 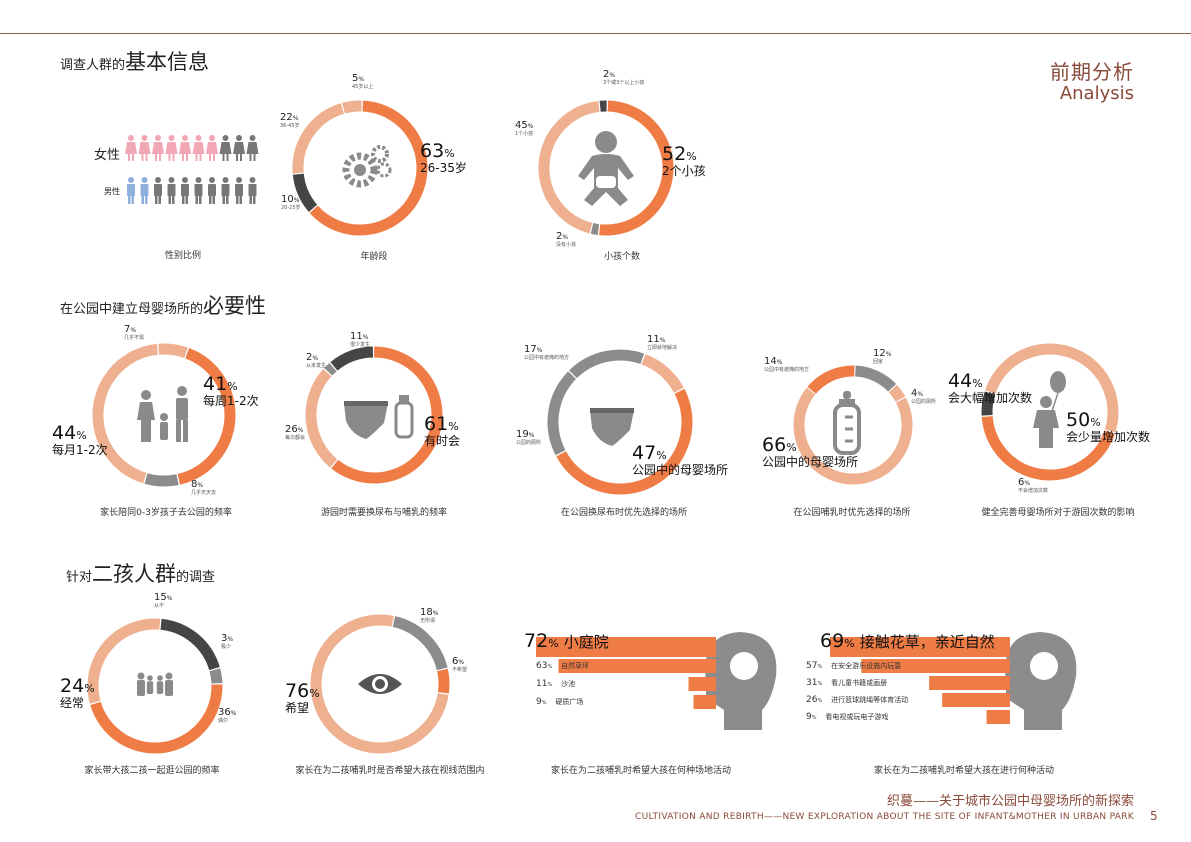 I want to click on change_place-slice-label-0: 11% 立即就地解决, so click(x=662, y=342).